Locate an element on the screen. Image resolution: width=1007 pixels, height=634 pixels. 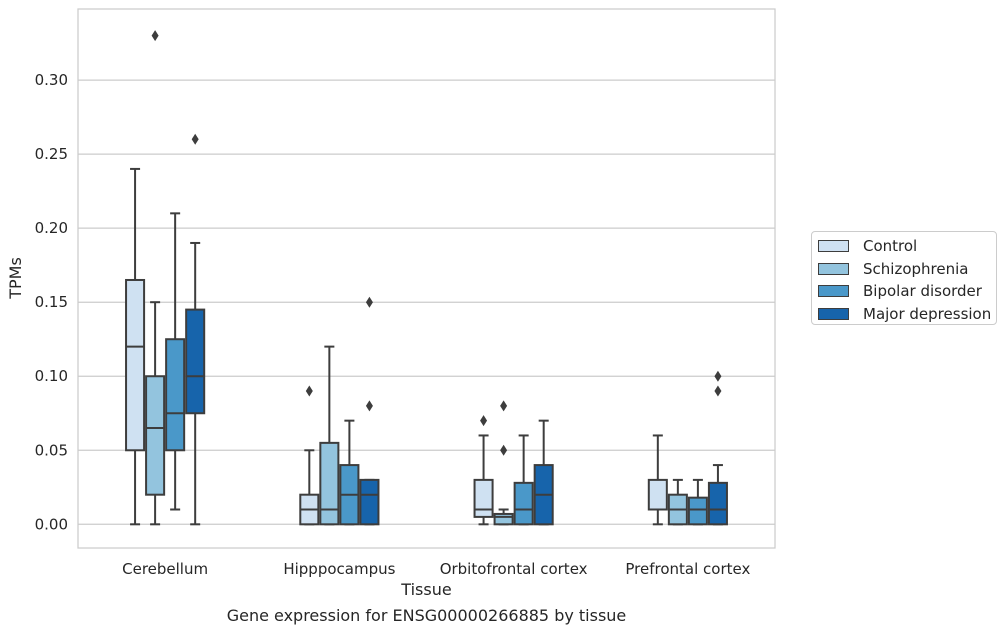
legend-label: Schizophrenia is located at coordinates (916, 268).